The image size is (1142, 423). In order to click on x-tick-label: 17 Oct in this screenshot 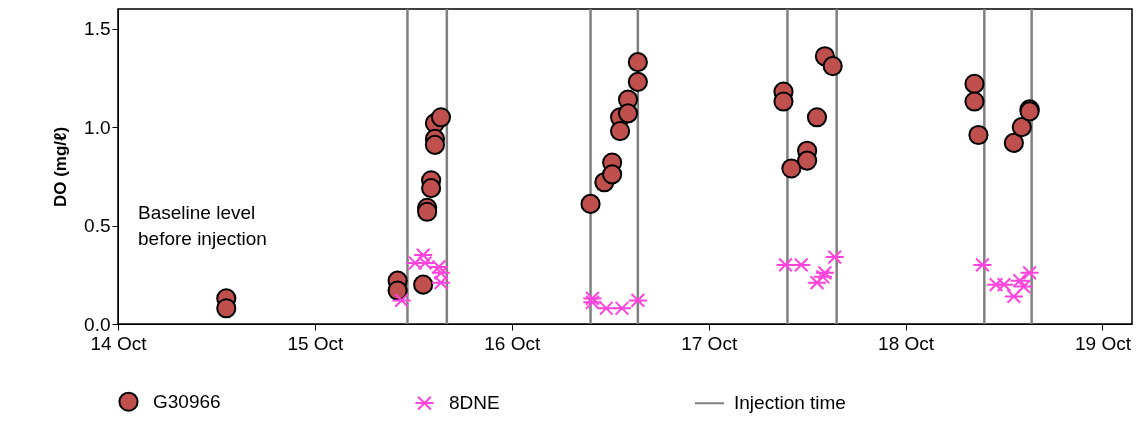, I will do `click(709, 343)`.